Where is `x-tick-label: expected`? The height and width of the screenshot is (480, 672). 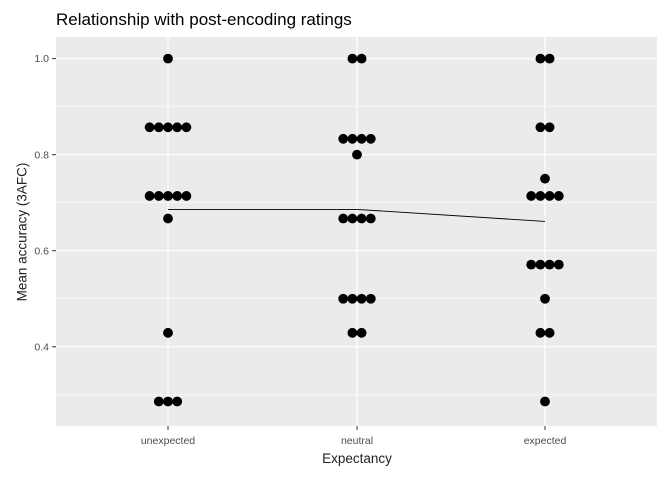 x-tick-label: expected is located at coordinates (545, 441).